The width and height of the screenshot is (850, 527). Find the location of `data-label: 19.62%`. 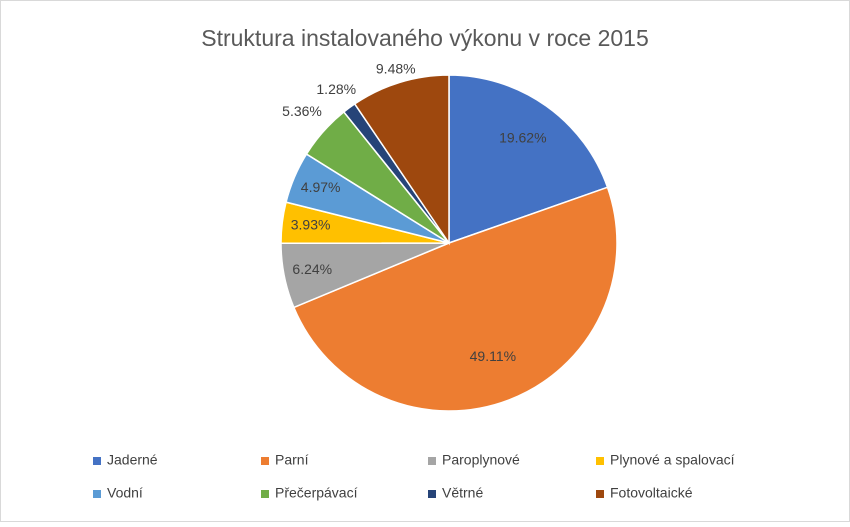

data-label: 19.62% is located at coordinates (522, 138).